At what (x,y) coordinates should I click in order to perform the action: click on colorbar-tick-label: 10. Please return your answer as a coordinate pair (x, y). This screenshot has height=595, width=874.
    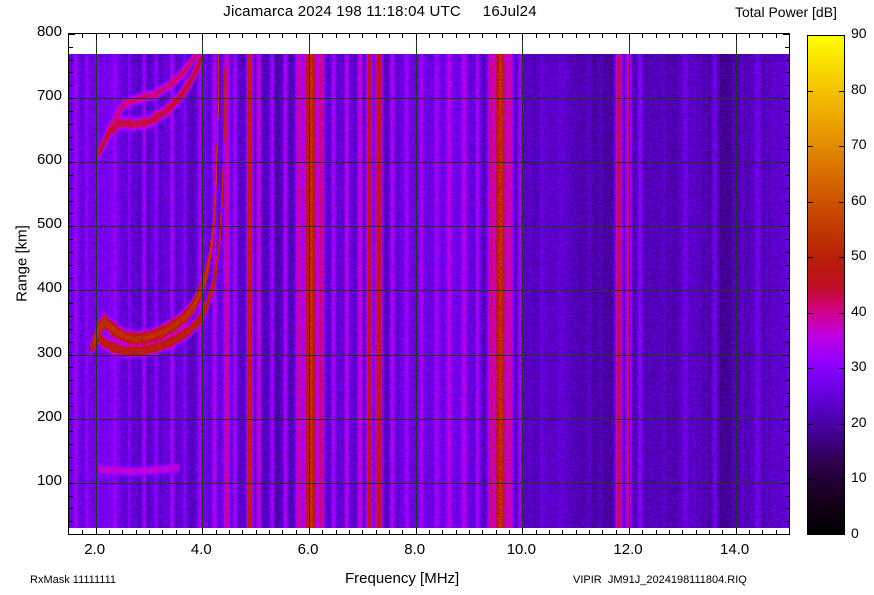
    Looking at the image, I should click on (859, 477).